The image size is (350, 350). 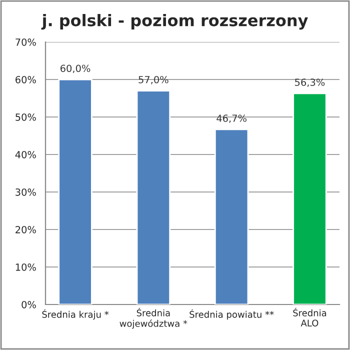 What do you see at coordinates (309, 317) in the screenshot?
I see `x-tick-label: Średnia ALO` at bounding box center [309, 317].